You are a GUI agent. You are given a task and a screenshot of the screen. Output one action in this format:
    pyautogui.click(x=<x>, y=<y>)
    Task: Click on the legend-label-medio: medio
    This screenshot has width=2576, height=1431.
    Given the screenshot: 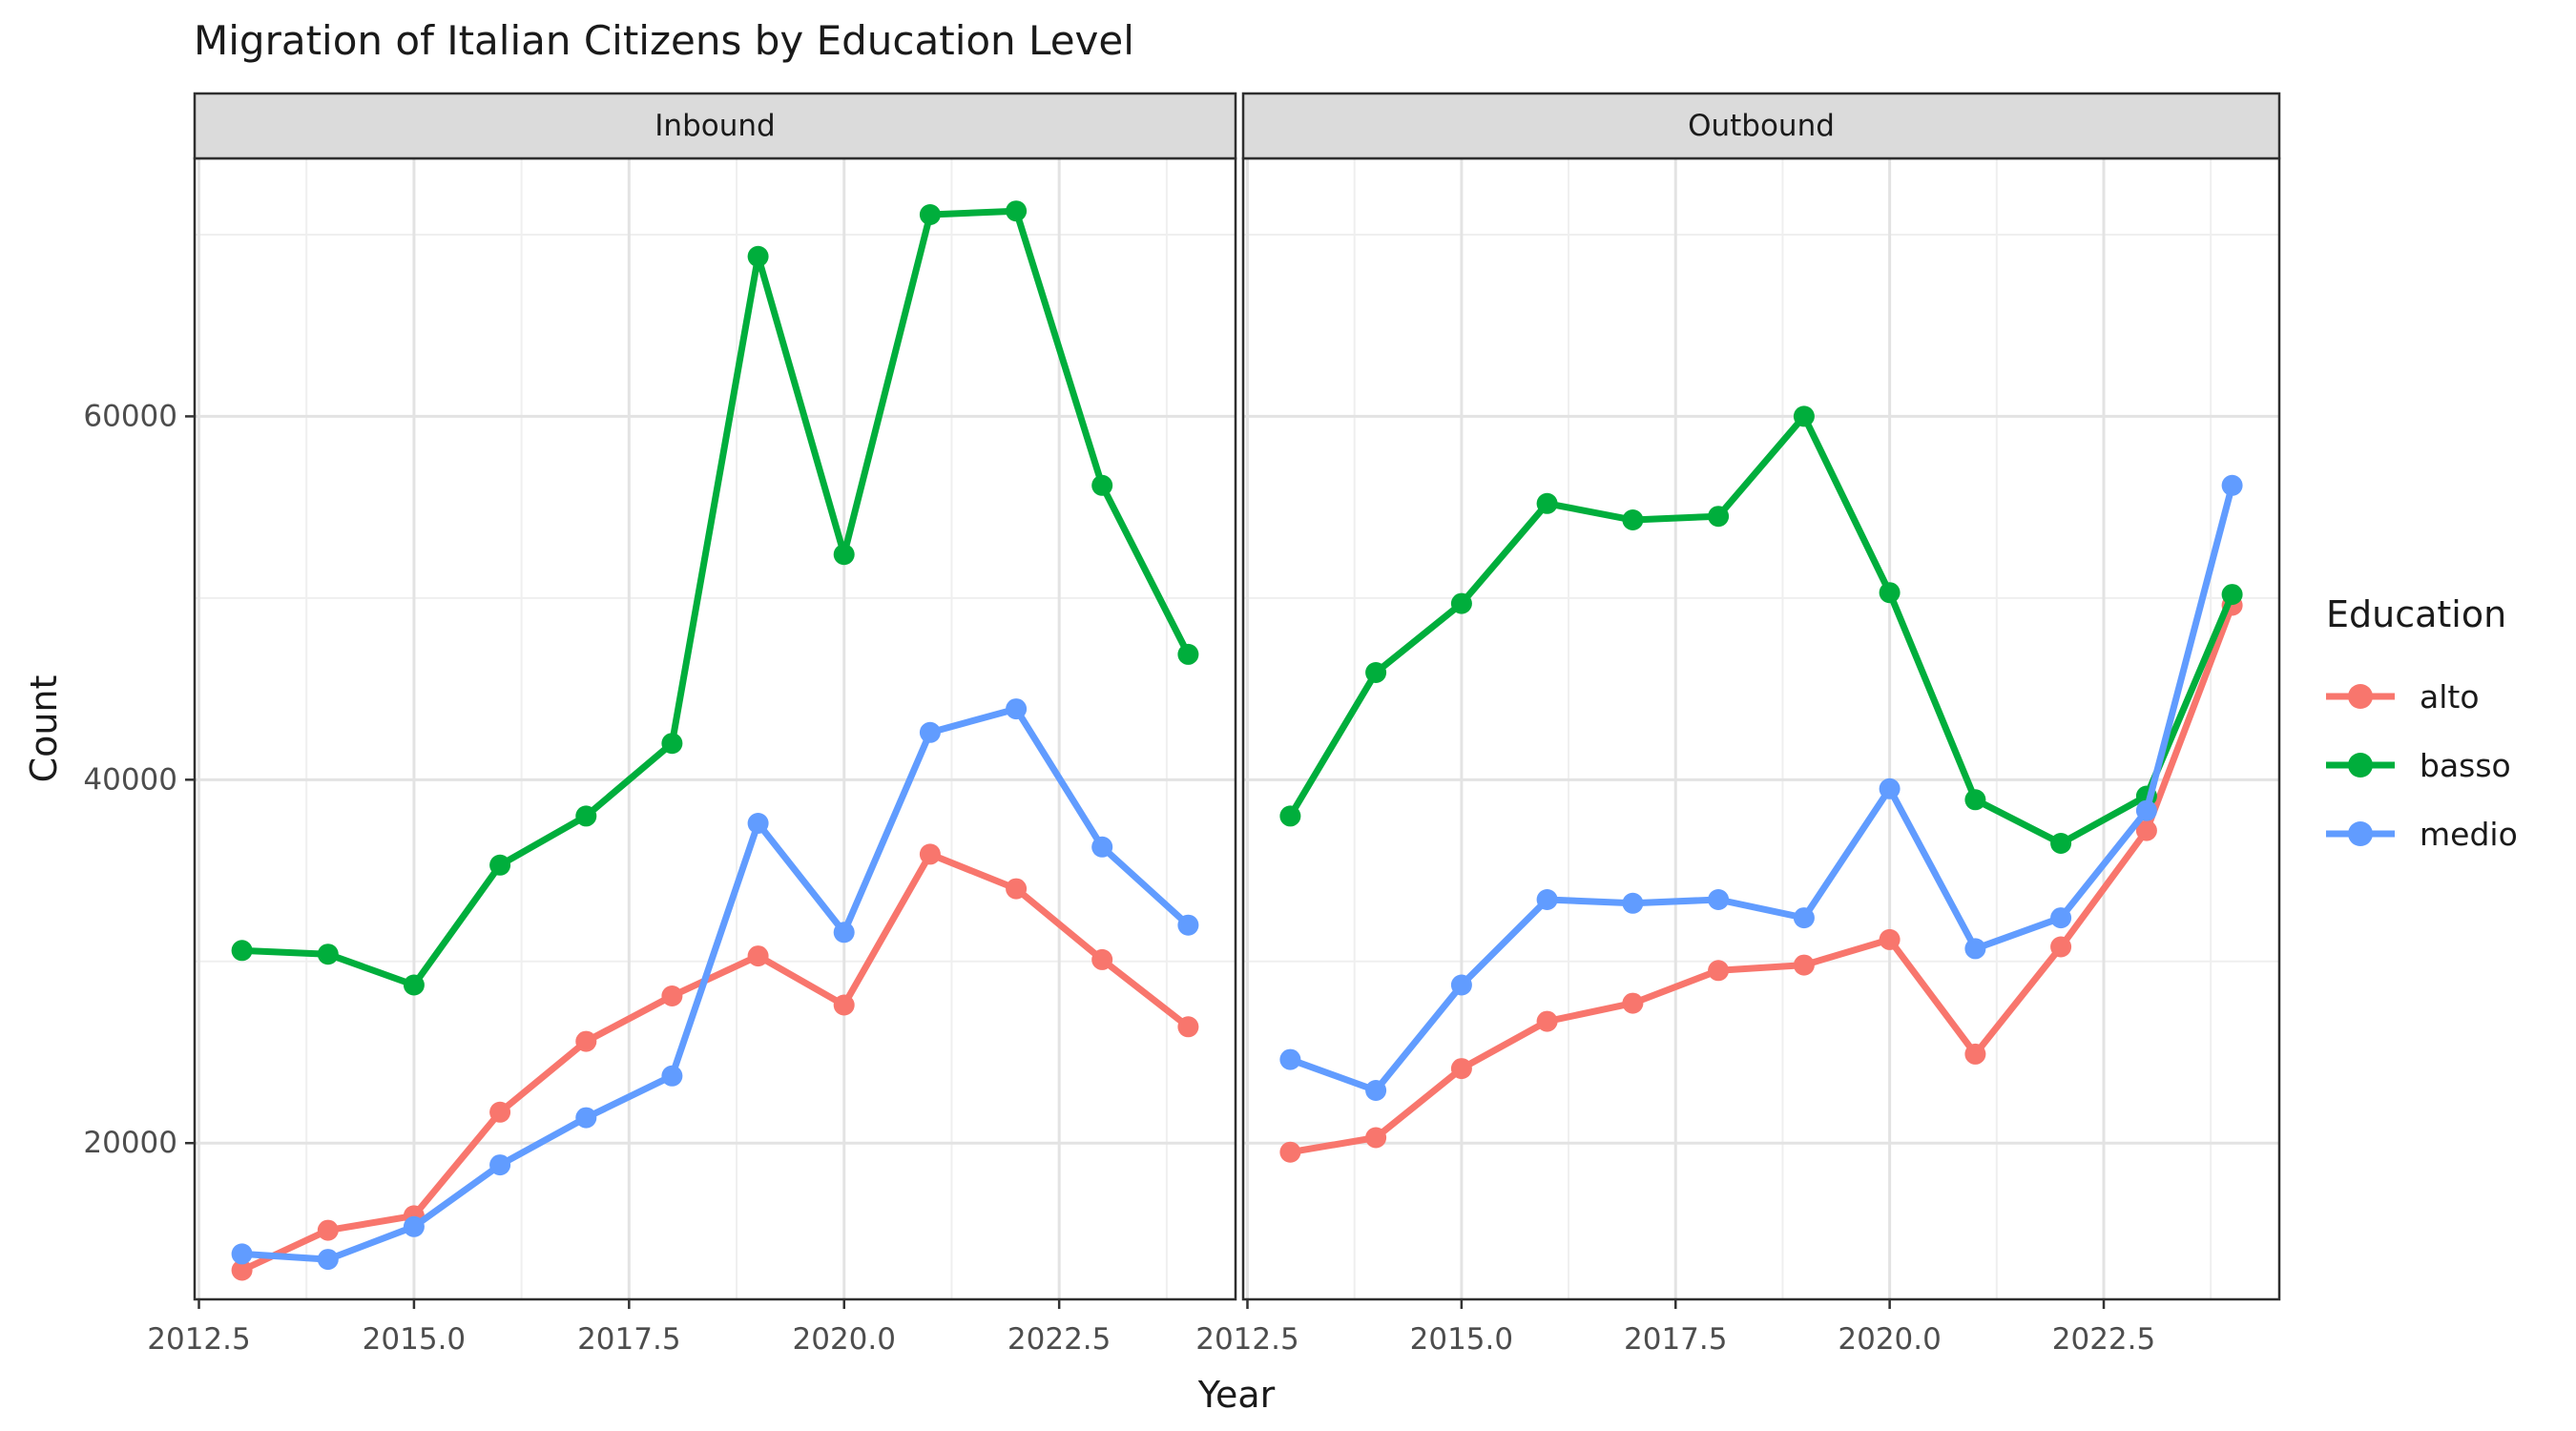 What is the action you would take?
    pyautogui.click(x=2469, y=834)
    